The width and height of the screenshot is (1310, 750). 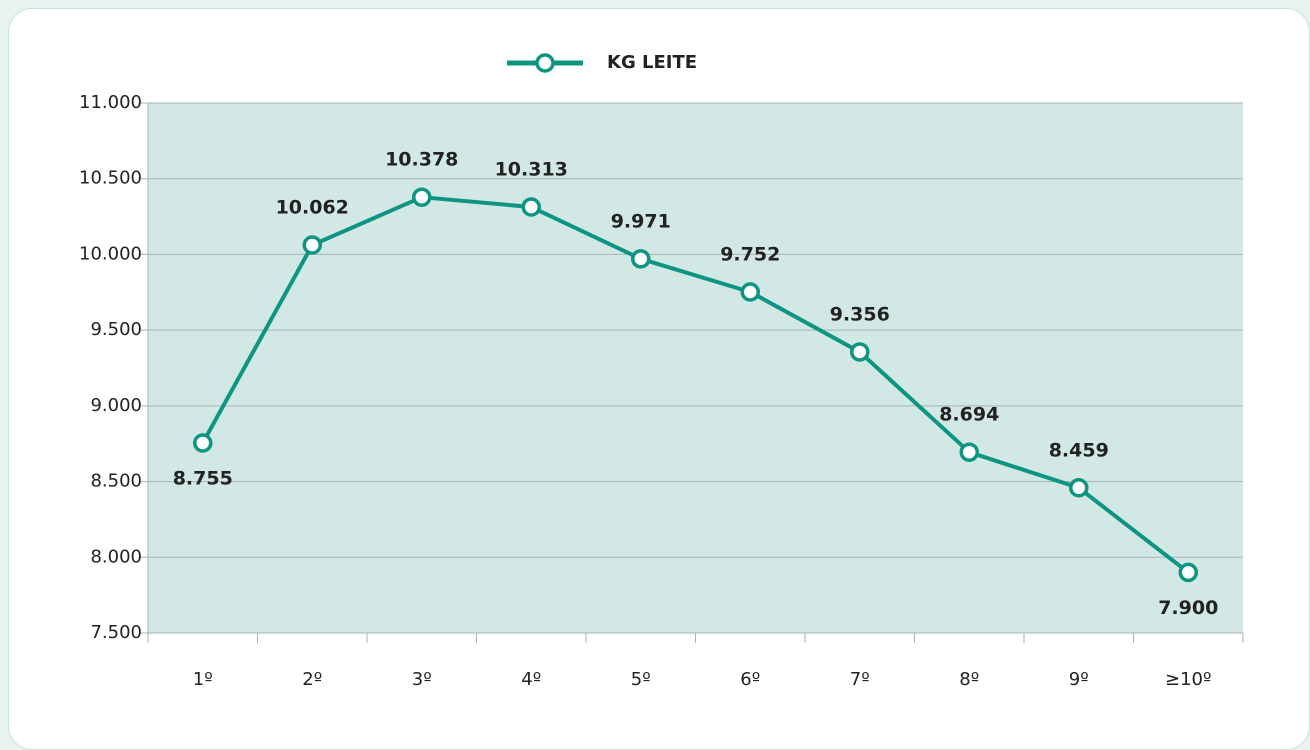 What do you see at coordinates (1188, 679) in the screenshot?
I see `x-tick-label: ≥10º` at bounding box center [1188, 679].